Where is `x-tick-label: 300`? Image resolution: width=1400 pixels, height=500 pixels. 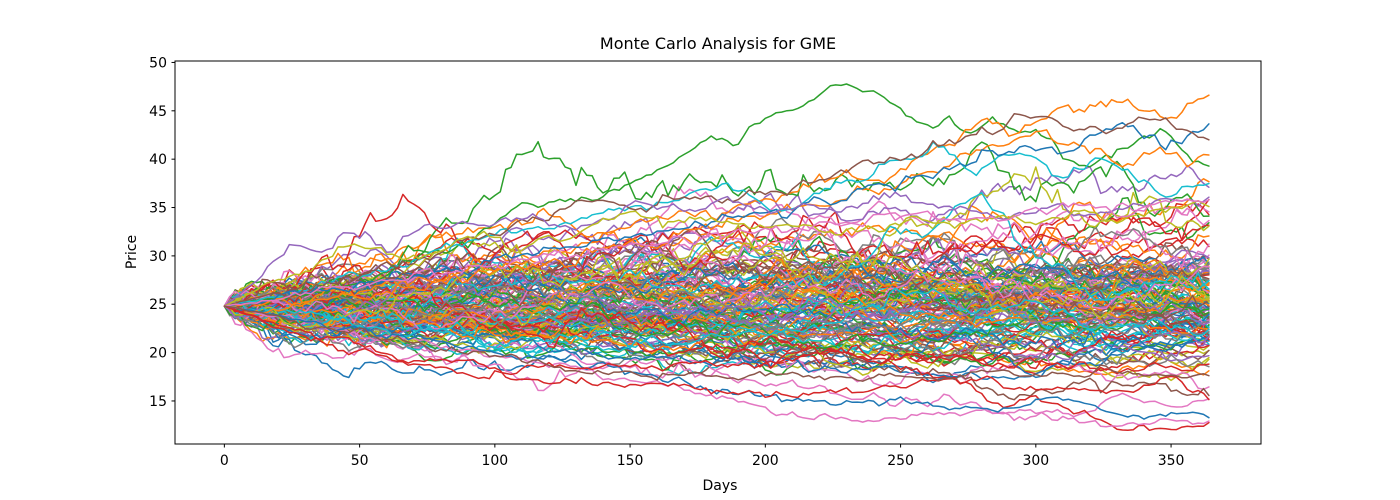 x-tick-label: 300 is located at coordinates (1035, 461).